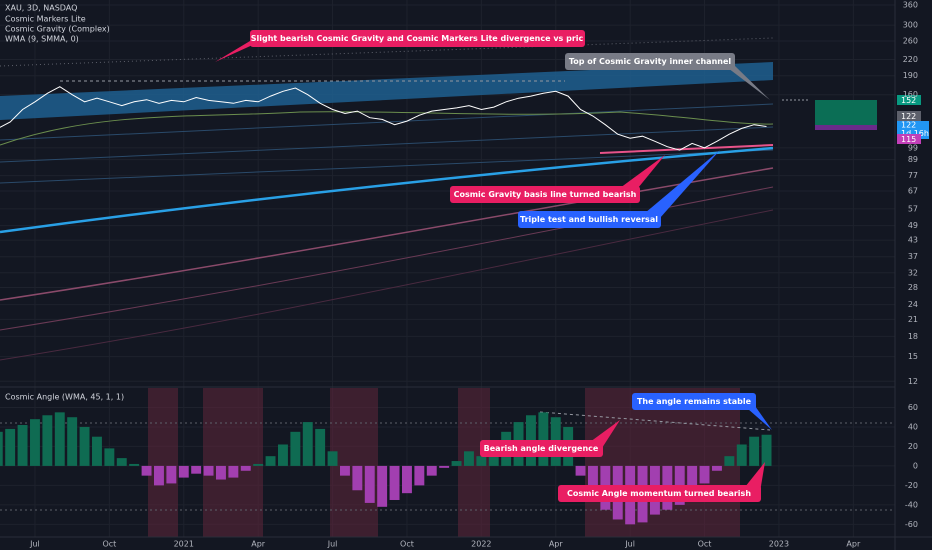  Describe the element at coordinates (908, 125) in the screenshot. I see `price-tag-label: 122` at that location.